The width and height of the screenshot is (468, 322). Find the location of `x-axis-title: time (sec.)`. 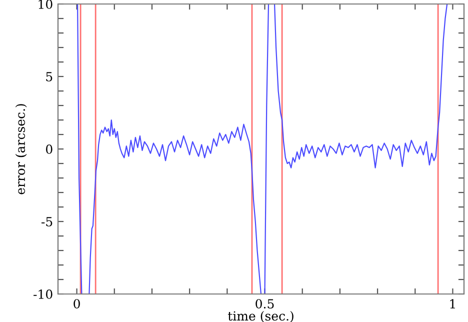

x-axis-title: time (sec.) is located at coordinates (261, 316).